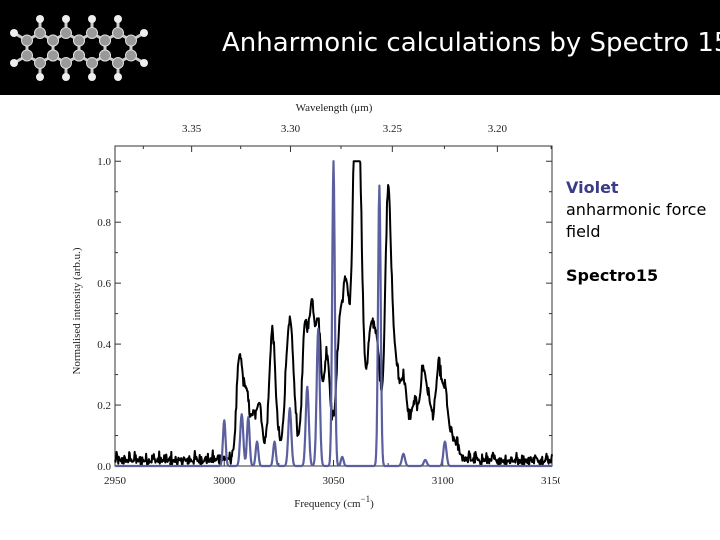  What do you see at coordinates (334, 502) in the screenshot?
I see `x-axis-label: Frequency (cm−1)` at bounding box center [334, 502].